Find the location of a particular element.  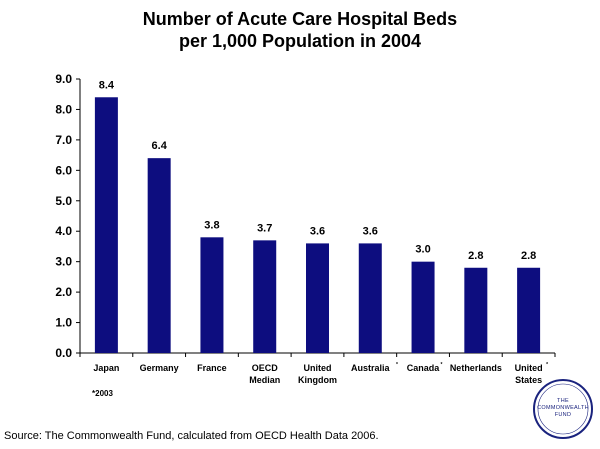

y-tick-label: 7.0 is located at coordinates (63, 140).